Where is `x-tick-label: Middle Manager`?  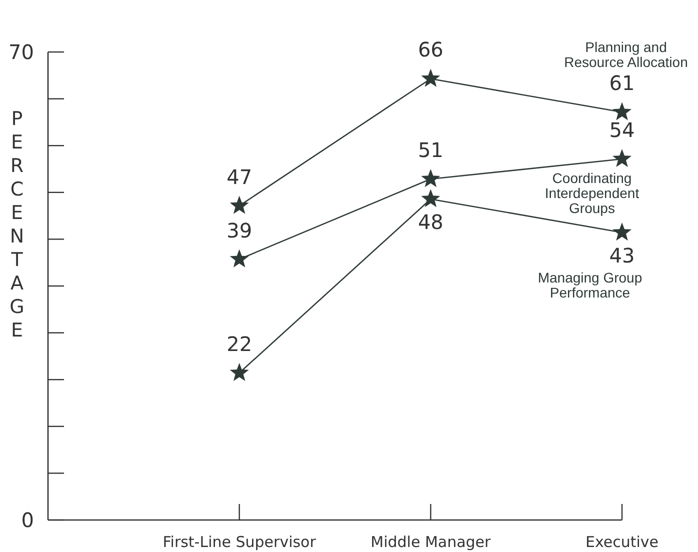 x-tick-label: Middle Manager is located at coordinates (431, 542).